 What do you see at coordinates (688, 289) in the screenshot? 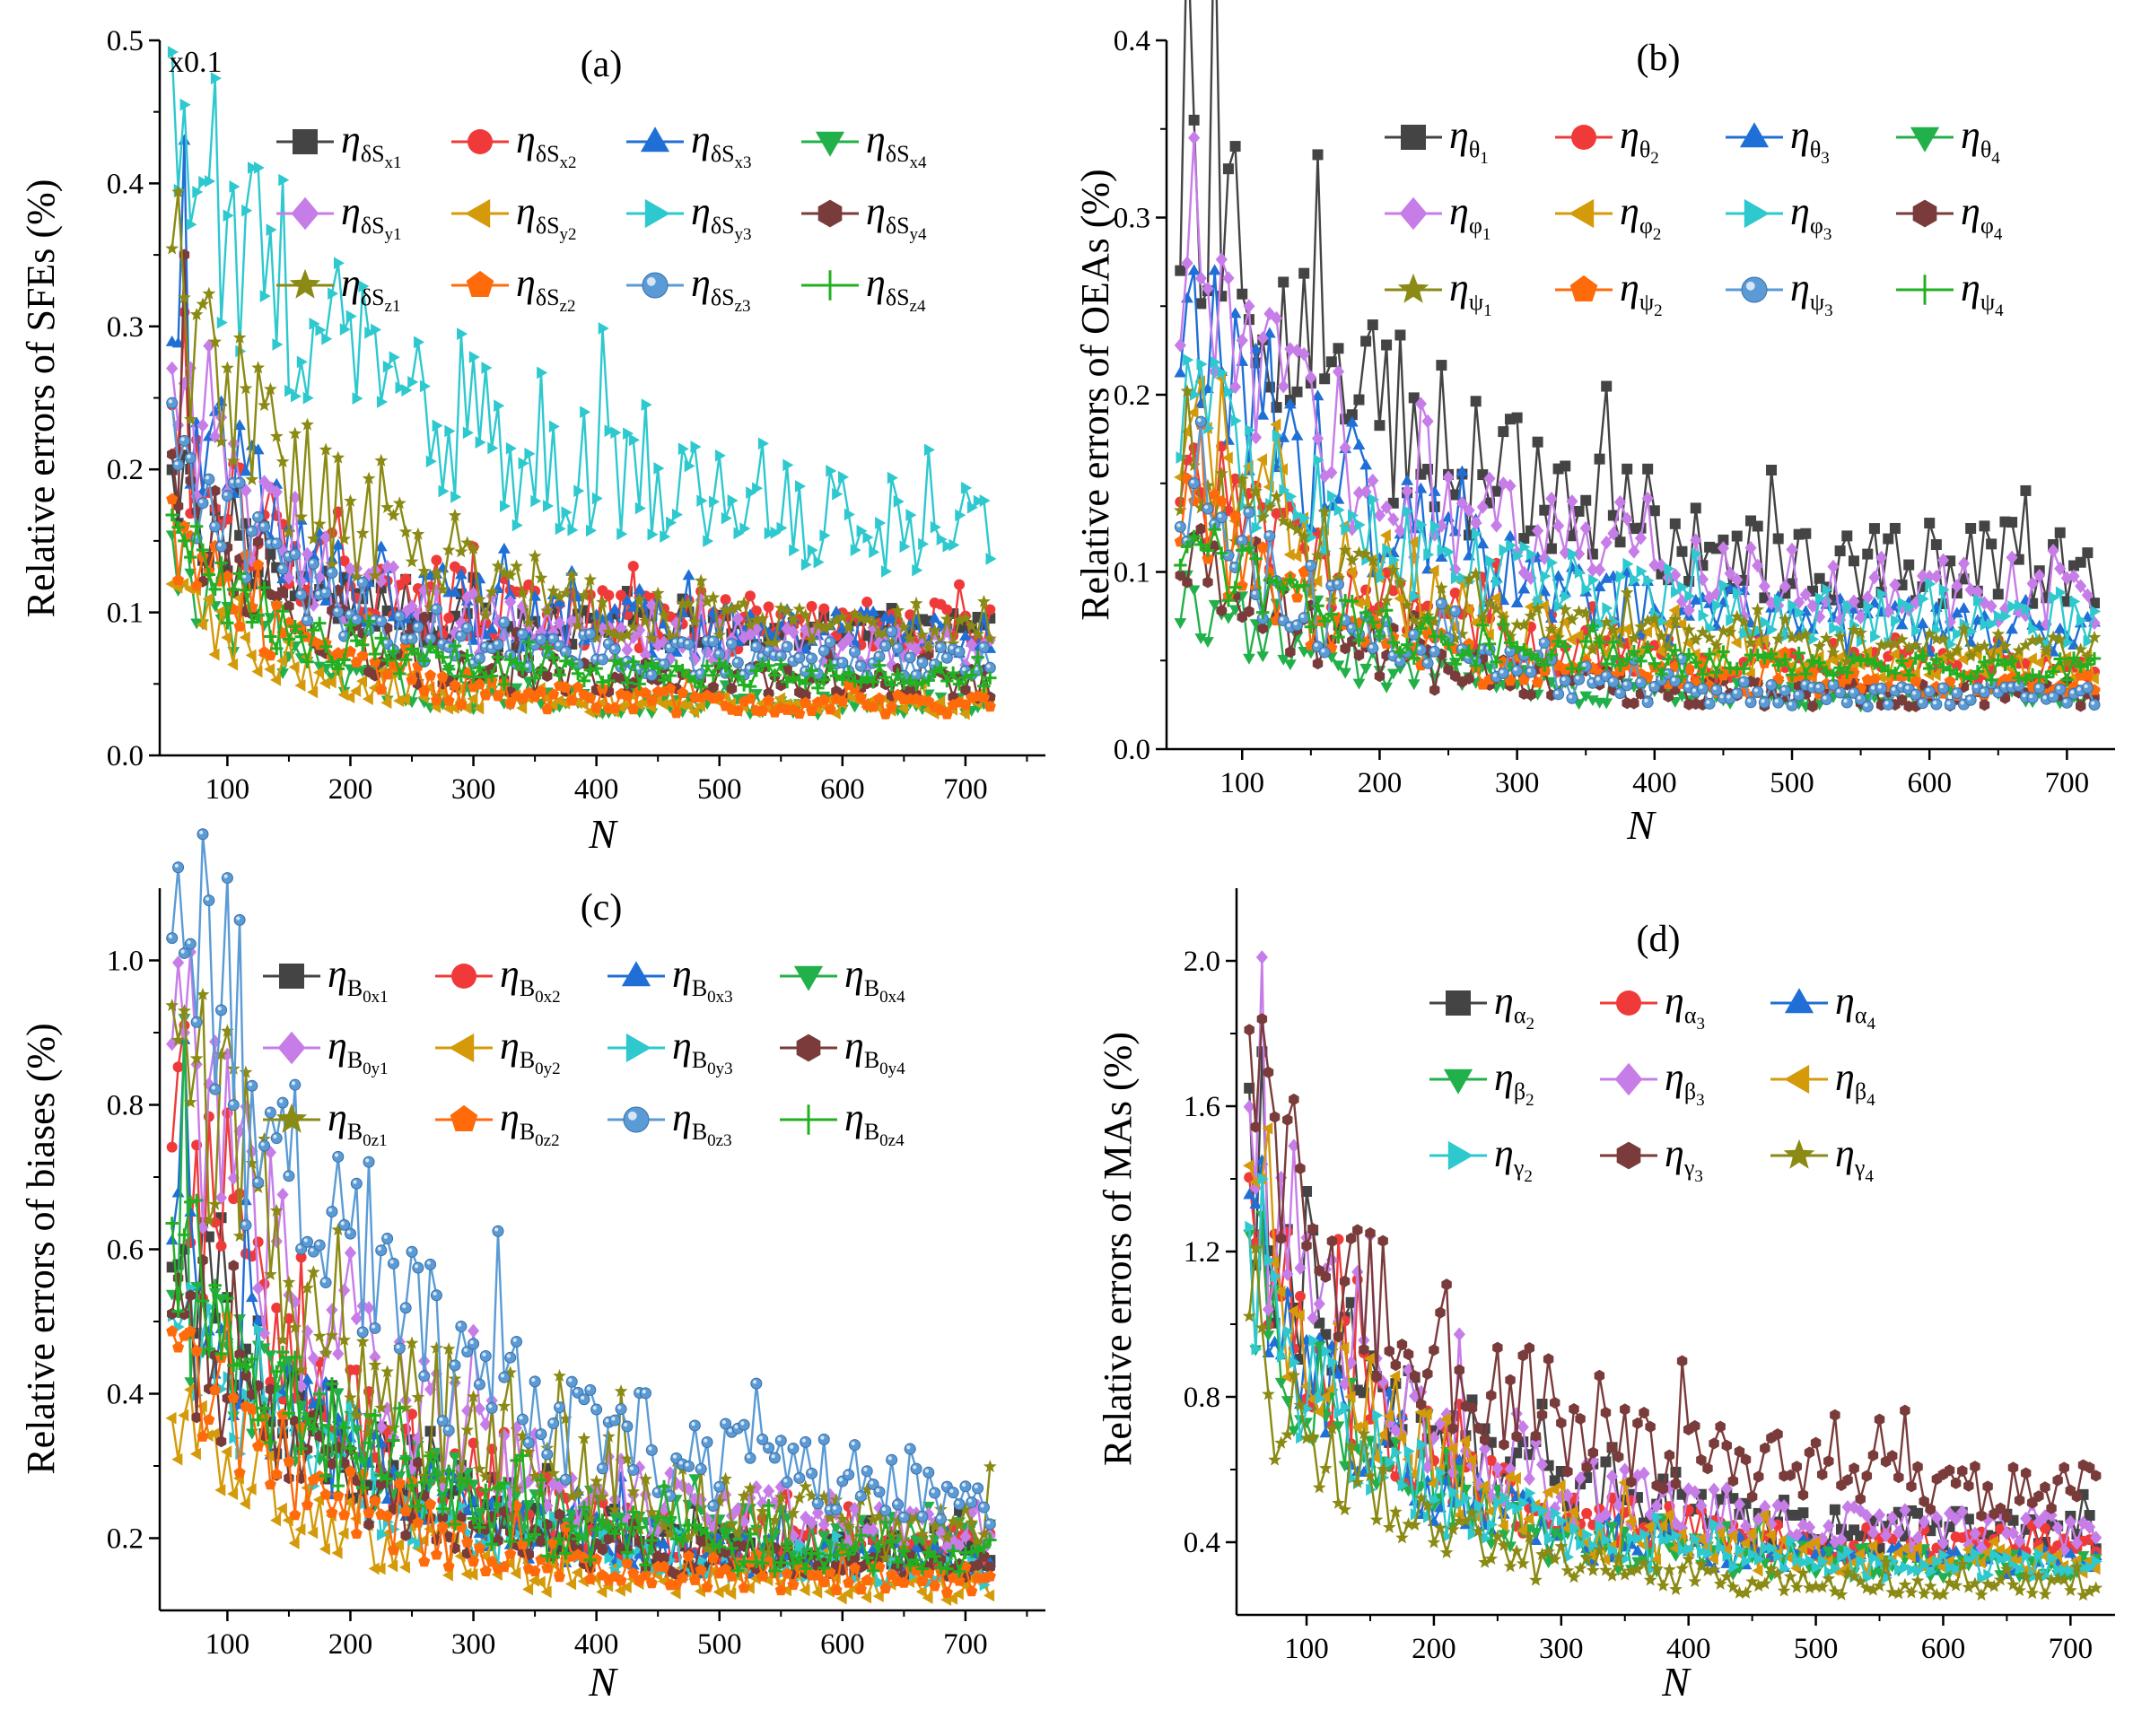
I see `legend-entry-ηδSz3: ηδSz3` at bounding box center [688, 289].